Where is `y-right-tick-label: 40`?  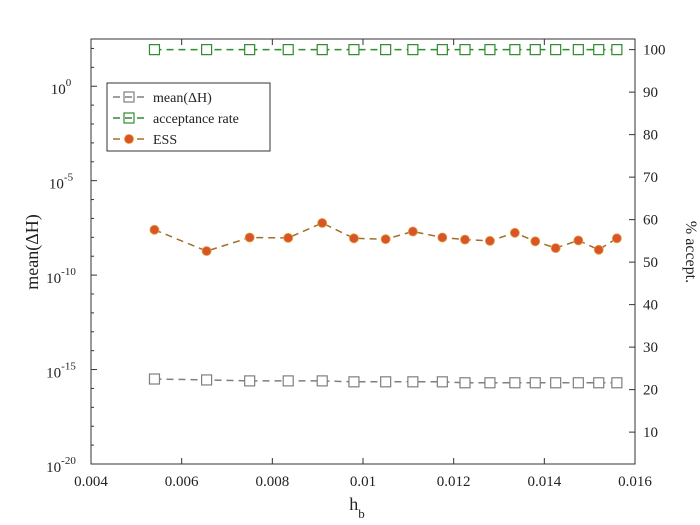 y-right-tick-label: 40 is located at coordinates (650, 306).